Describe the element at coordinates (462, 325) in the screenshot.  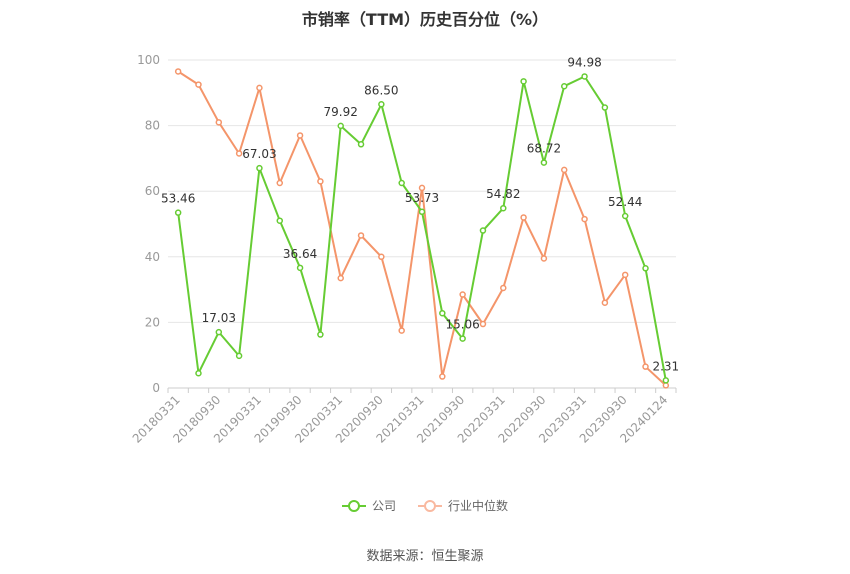
I see `data-label: 15.06` at that location.